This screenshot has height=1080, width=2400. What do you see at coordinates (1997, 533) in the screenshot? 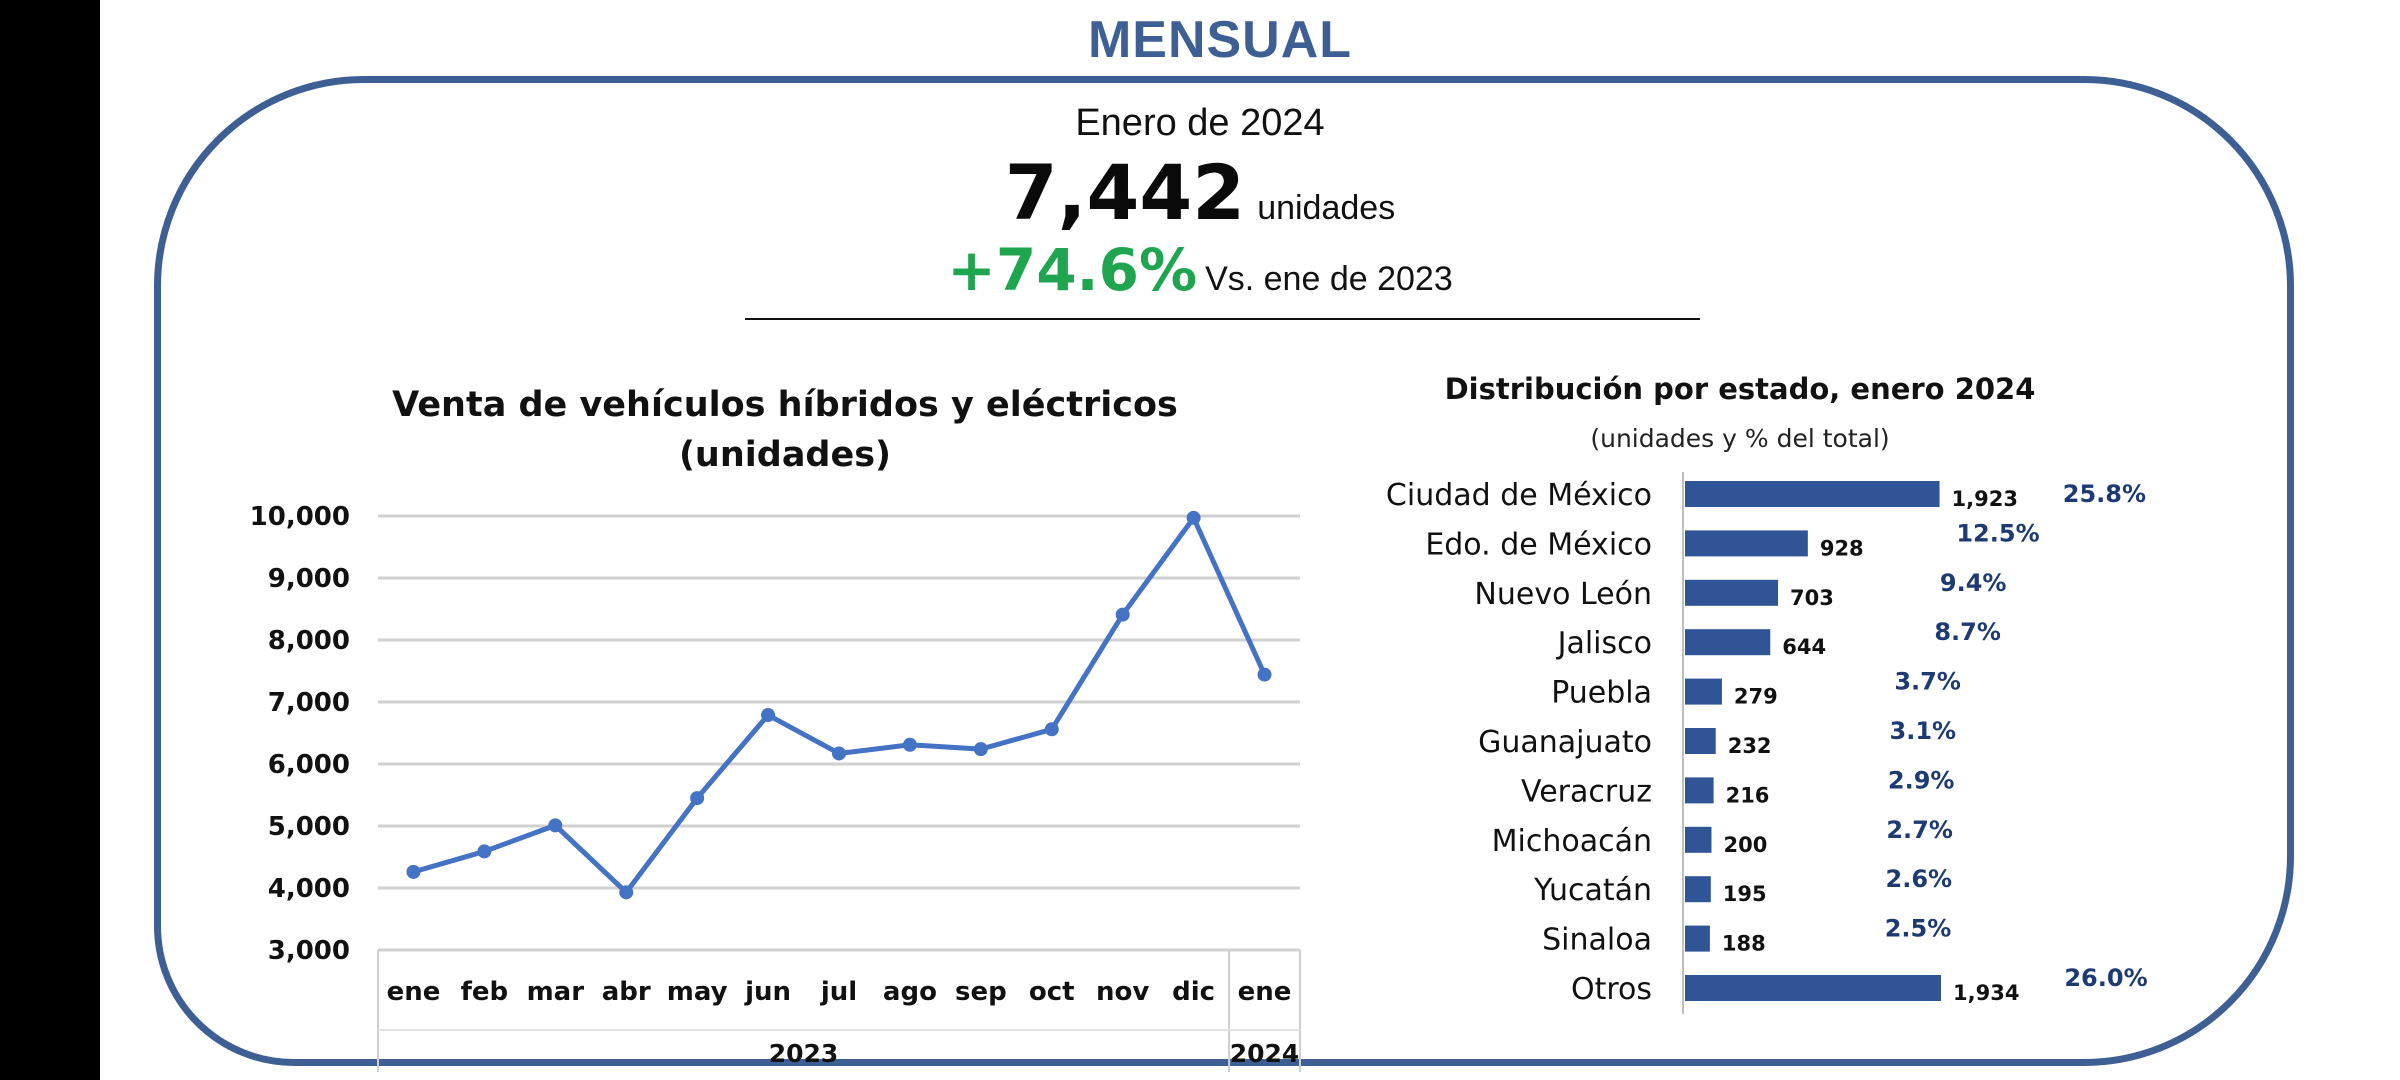
I see `bar-percent-label: 12.5%` at bounding box center [1997, 533].